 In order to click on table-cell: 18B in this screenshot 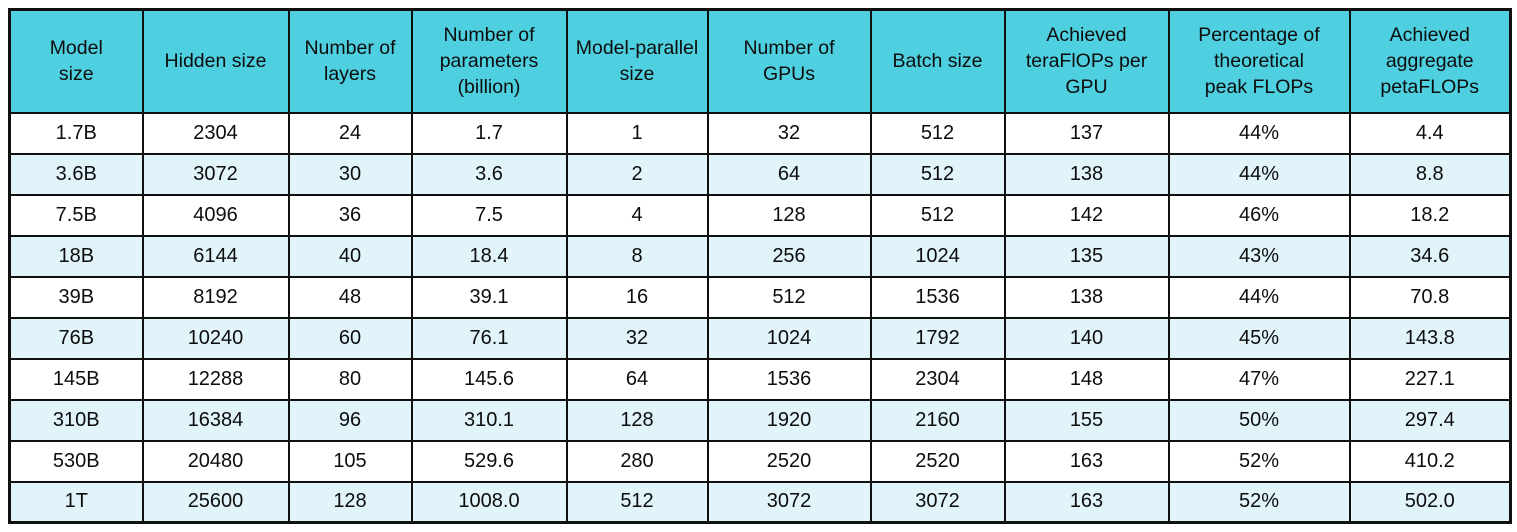, I will do `click(76, 256)`.